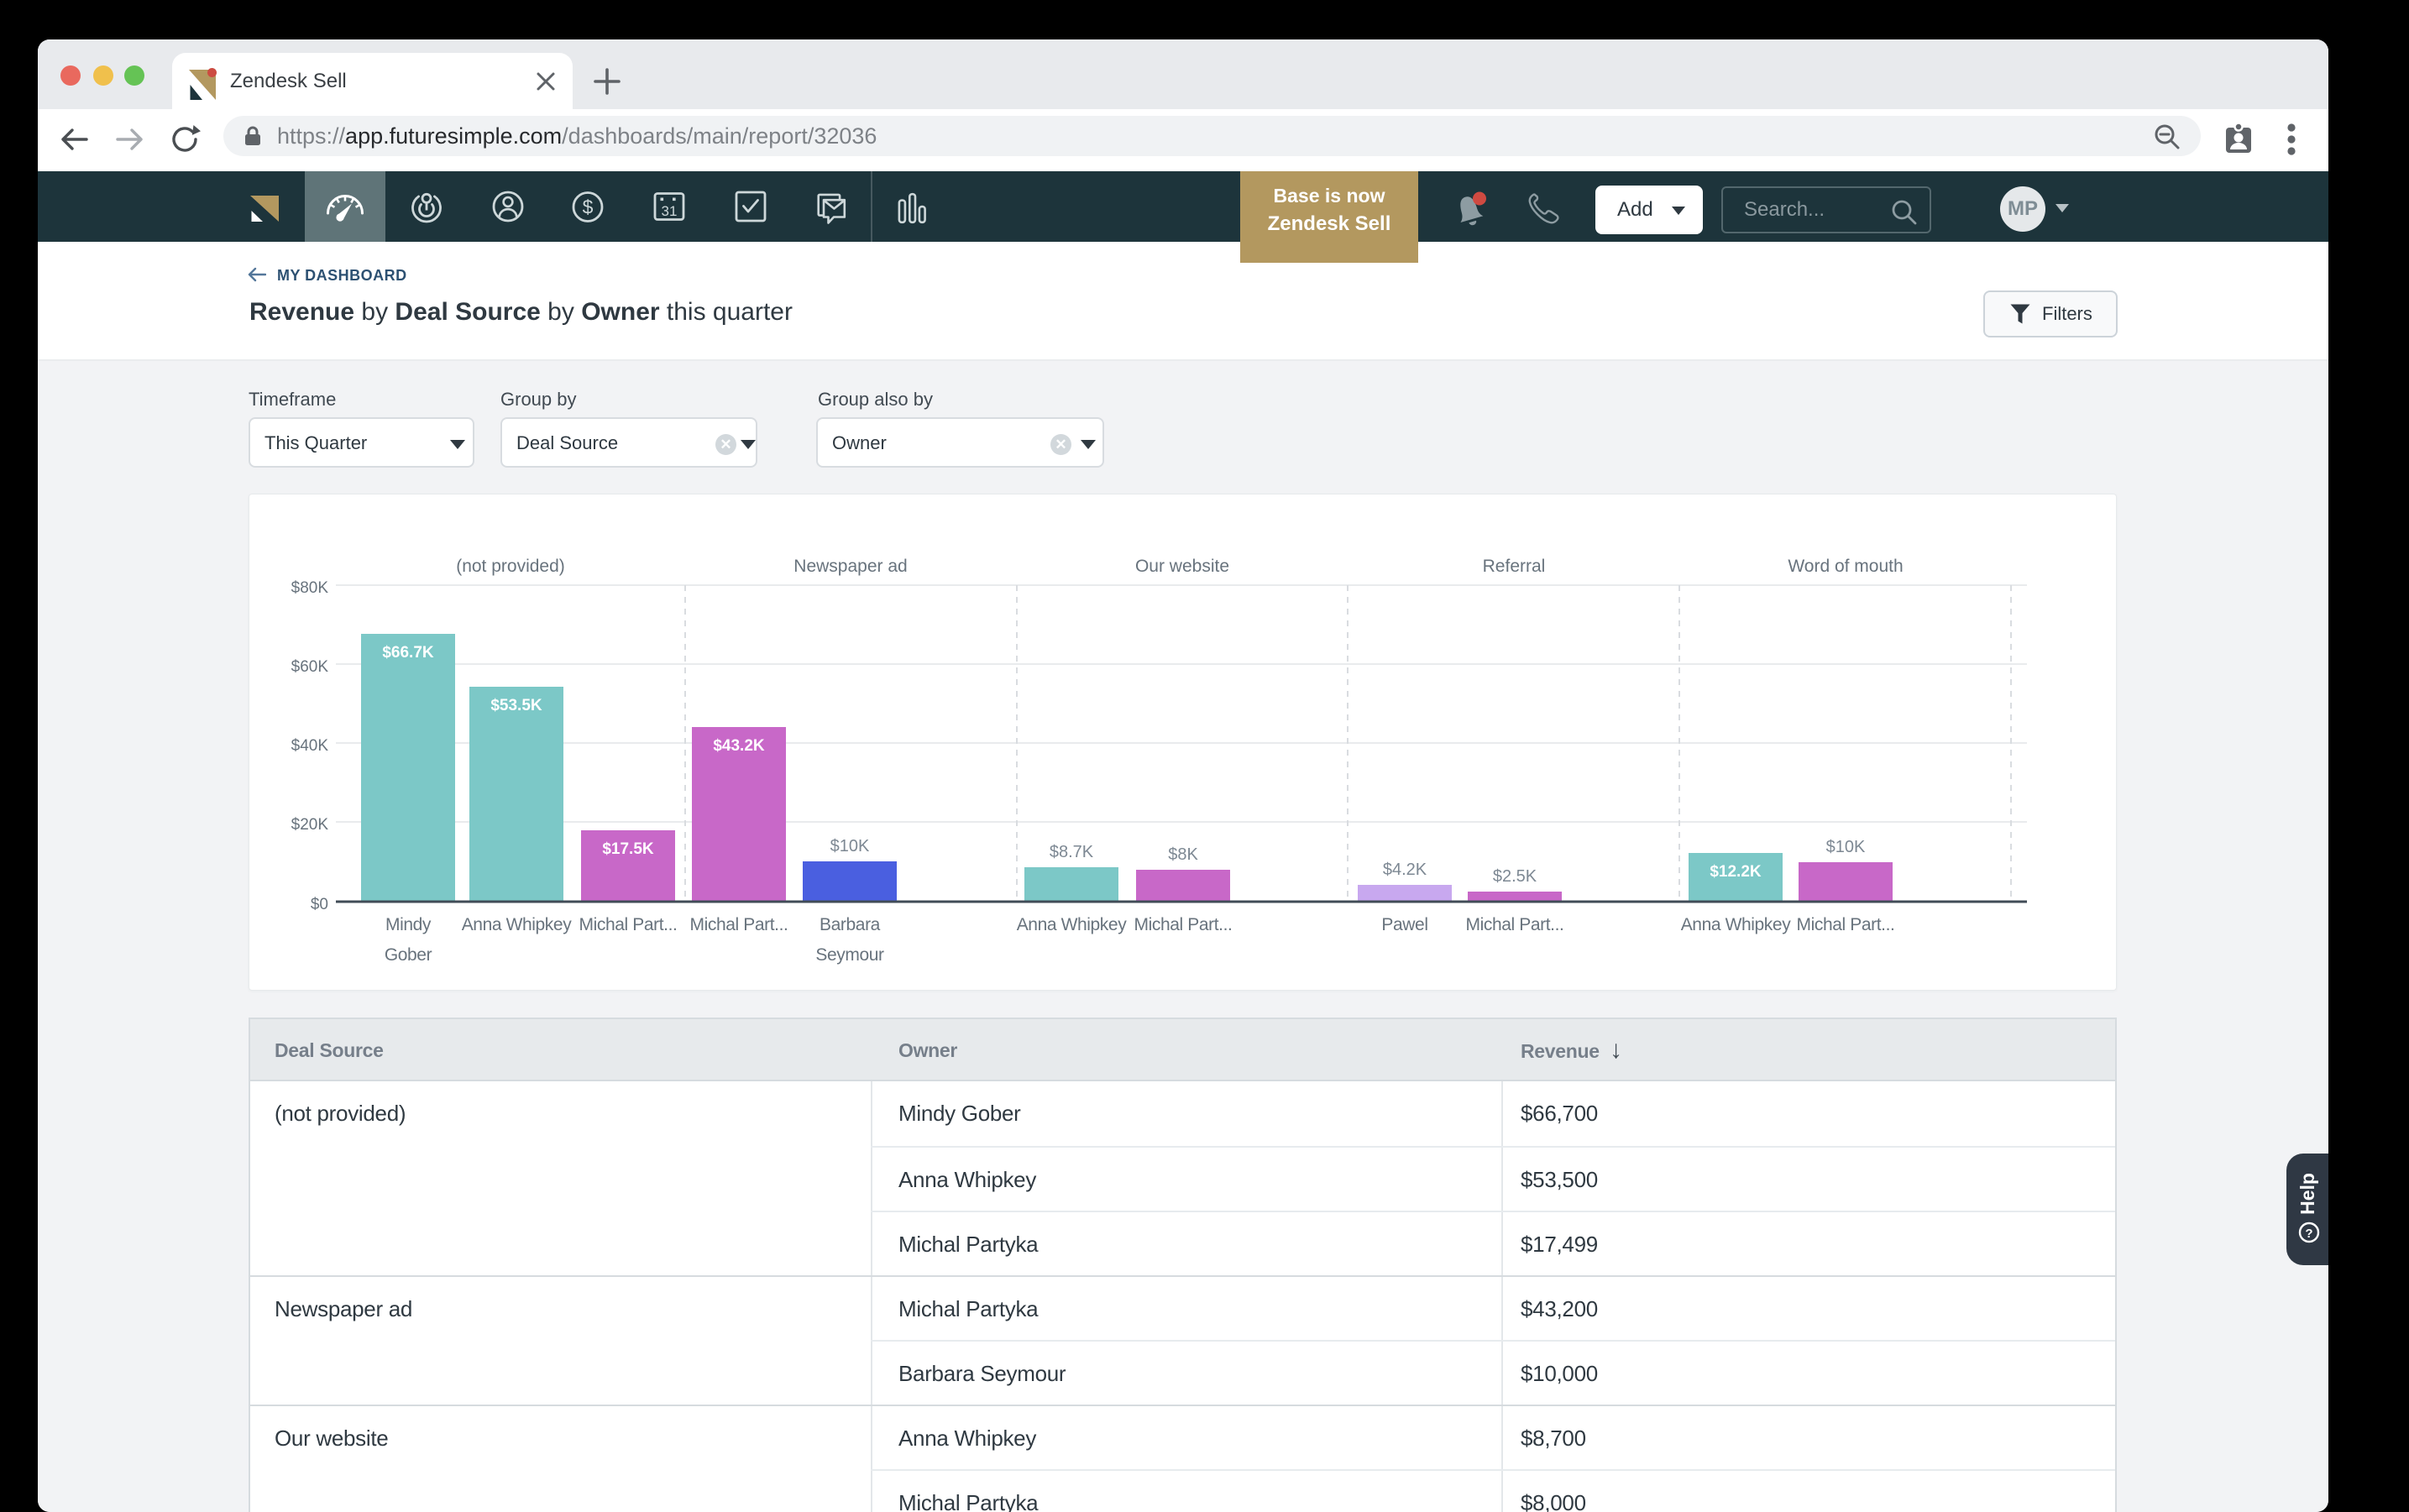  Describe the element at coordinates (1405, 870) in the screenshot. I see `svg-text: $4.2K` at that location.